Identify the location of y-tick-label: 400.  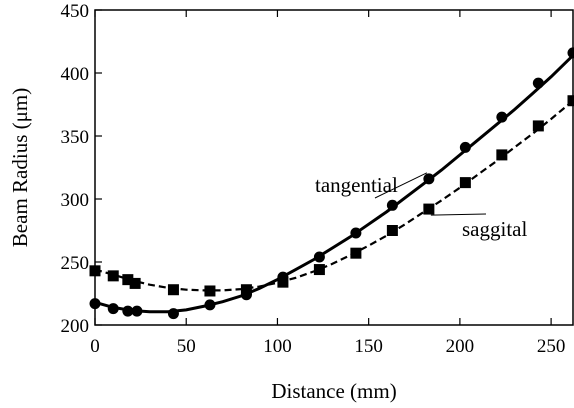
(75, 74).